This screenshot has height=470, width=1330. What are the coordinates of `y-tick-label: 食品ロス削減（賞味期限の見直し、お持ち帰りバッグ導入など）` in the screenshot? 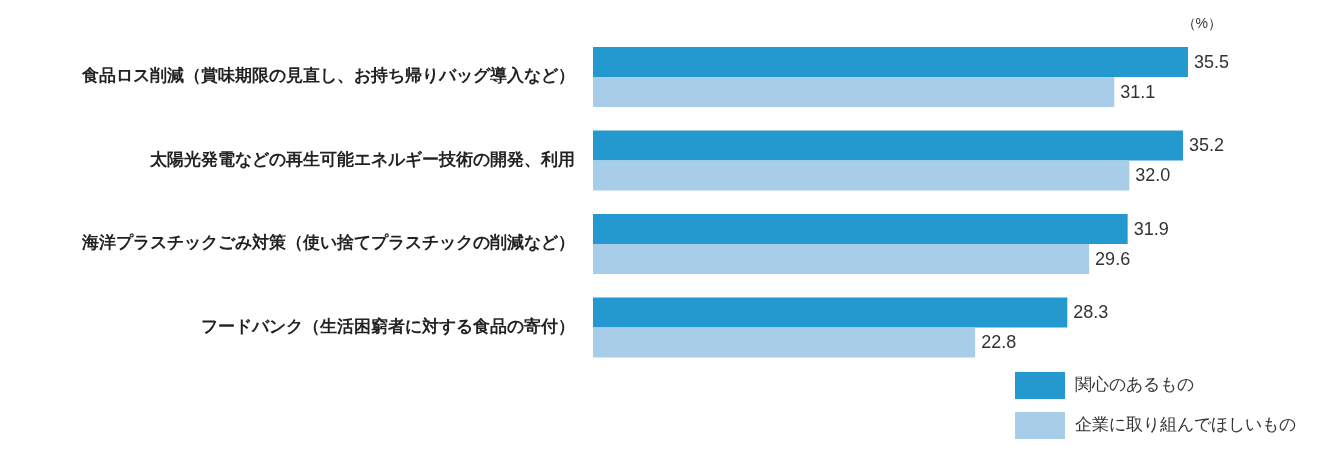 It's located at (328, 76).